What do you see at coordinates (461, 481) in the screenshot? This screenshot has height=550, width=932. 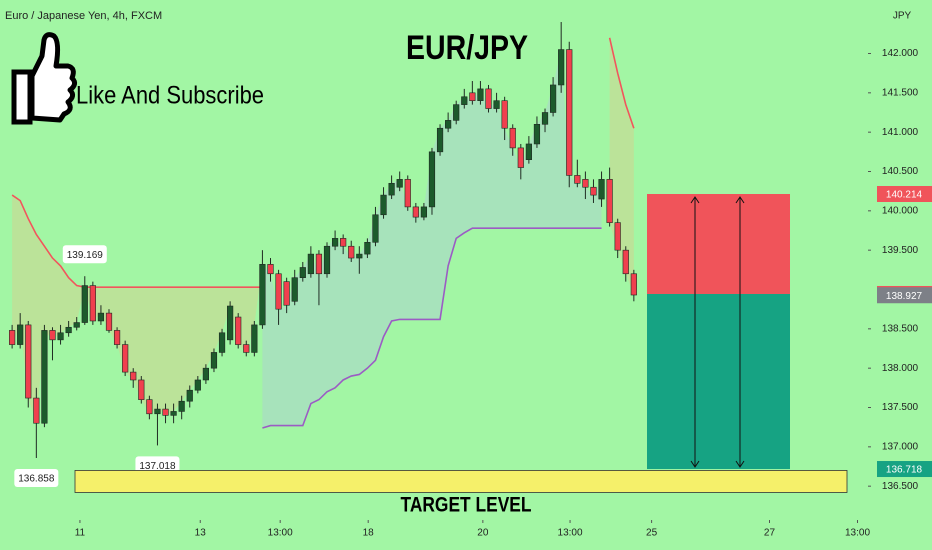 I see `target-zone` at bounding box center [461, 481].